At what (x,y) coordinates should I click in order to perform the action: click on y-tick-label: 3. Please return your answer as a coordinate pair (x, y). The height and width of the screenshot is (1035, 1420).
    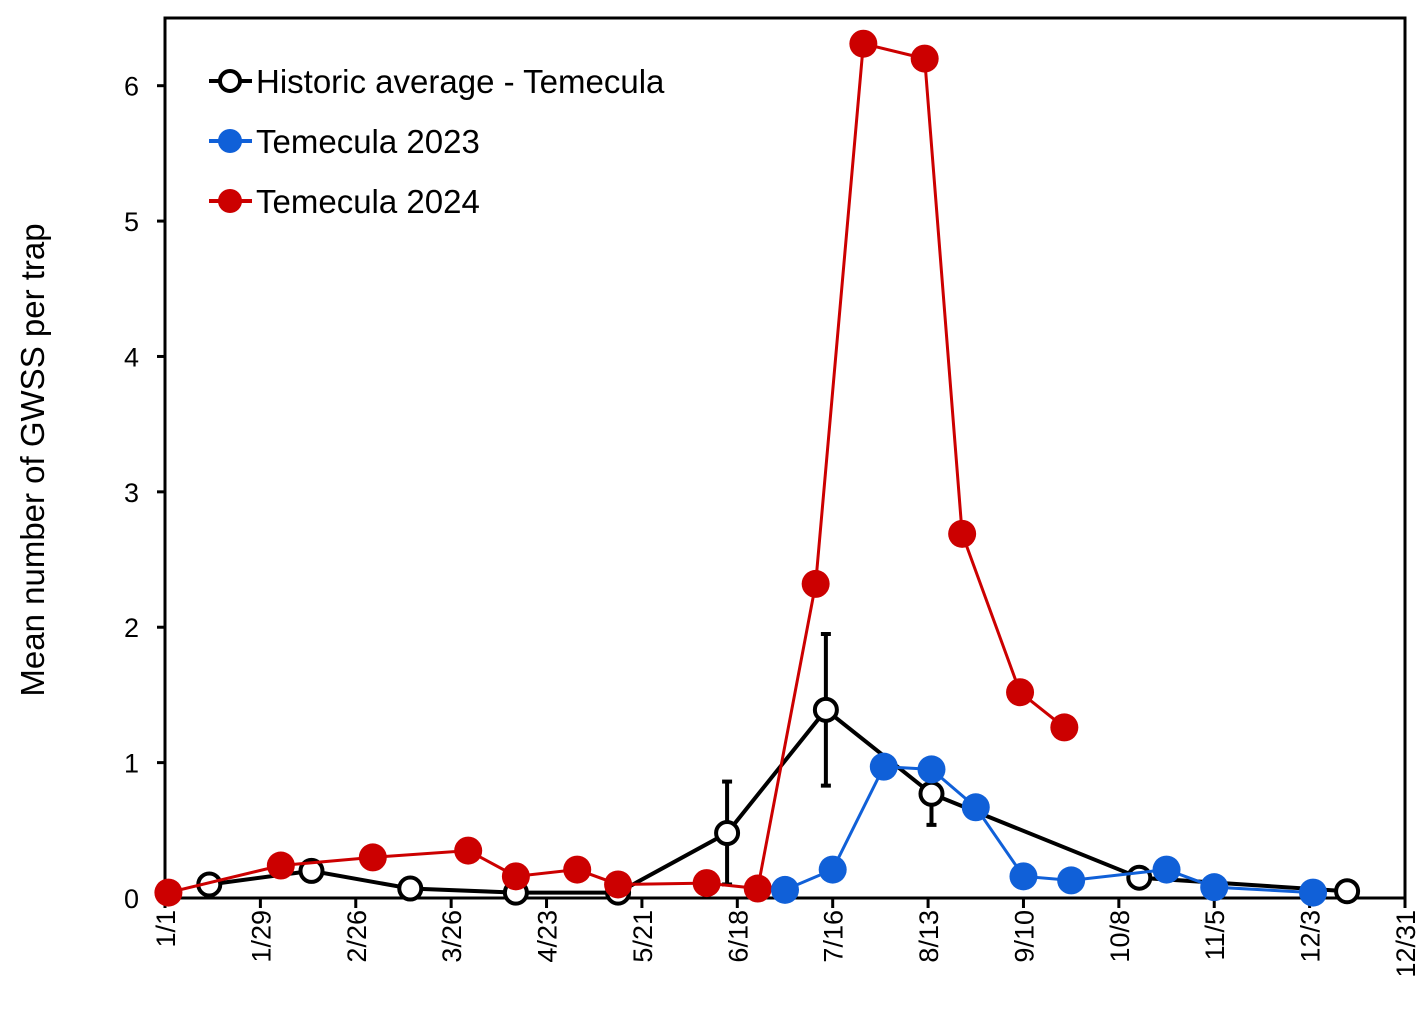
    Looking at the image, I should click on (131, 493).